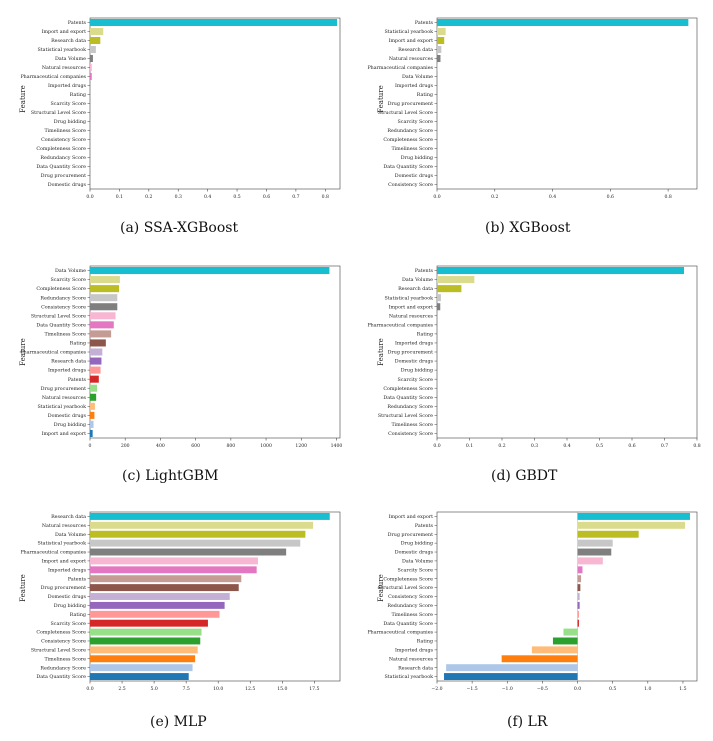 The height and width of the screenshot is (741, 713). I want to click on category-label: Patents, so click(77, 579).